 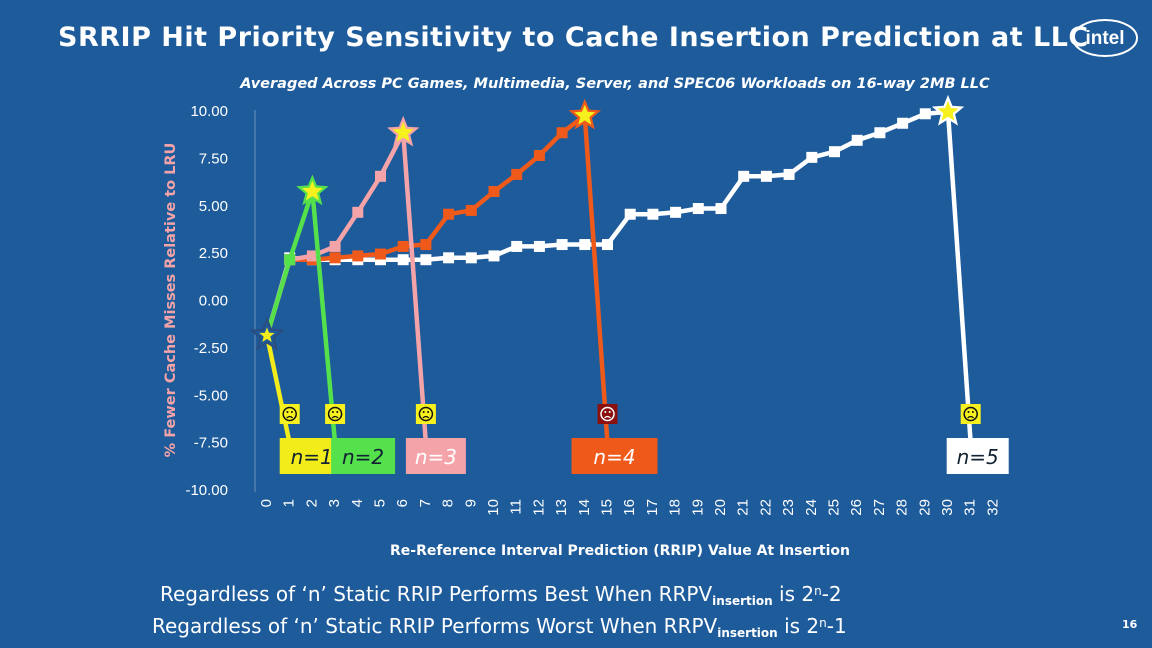 I want to click on worst-face-eye-n=2, so click(x=337, y=412).